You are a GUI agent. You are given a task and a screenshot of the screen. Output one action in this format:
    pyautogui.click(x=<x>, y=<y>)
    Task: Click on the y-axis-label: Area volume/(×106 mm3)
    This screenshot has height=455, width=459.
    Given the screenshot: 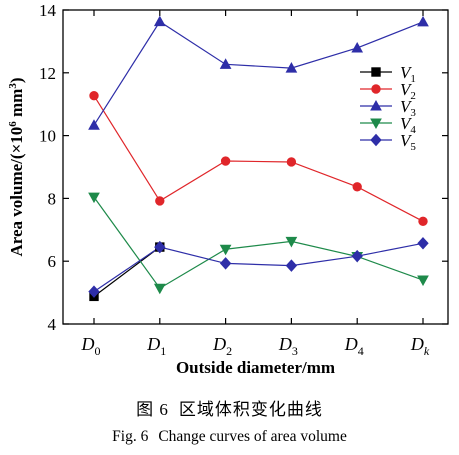 What is the action you would take?
    pyautogui.click(x=16, y=166)
    